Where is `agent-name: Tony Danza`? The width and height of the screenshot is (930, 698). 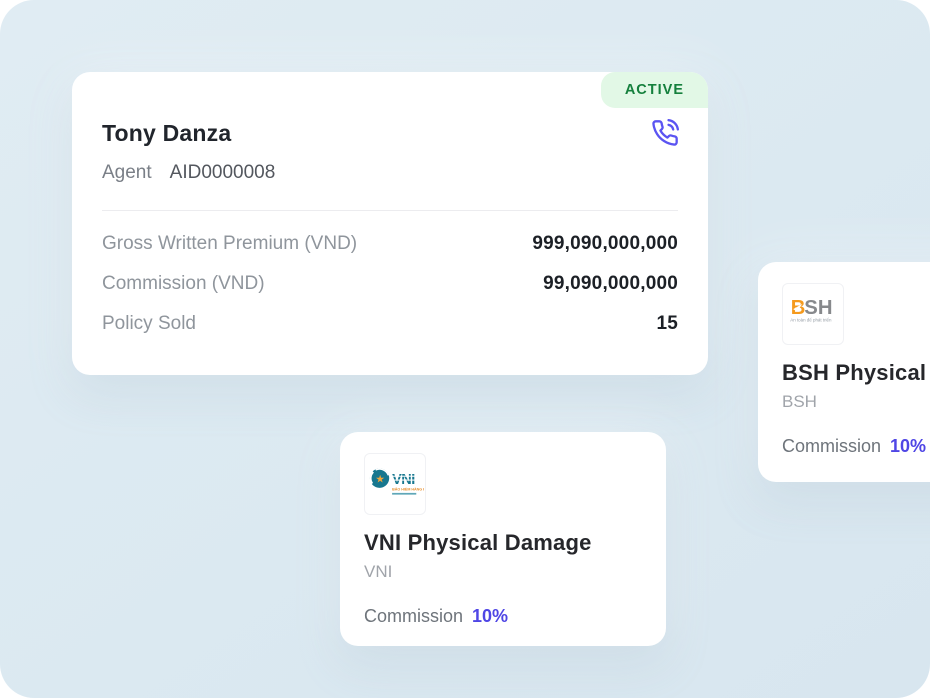
agent-name: Tony Danza is located at coordinates (167, 132).